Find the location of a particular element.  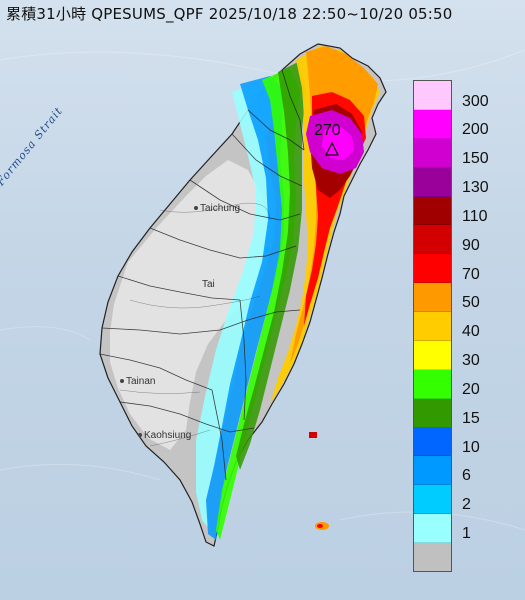

title-range: 2025/10/18 22:50~10/20 05:50 is located at coordinates (330, 14).